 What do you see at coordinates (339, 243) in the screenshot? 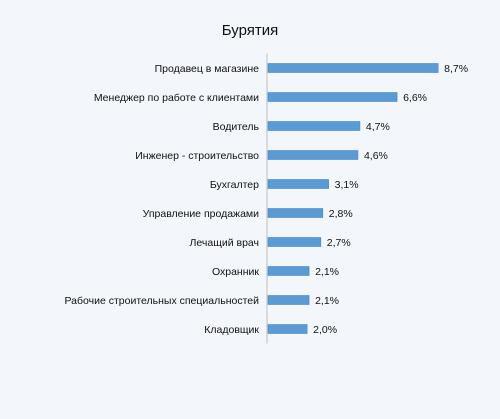
I see `value-label: 2,7%` at bounding box center [339, 243].